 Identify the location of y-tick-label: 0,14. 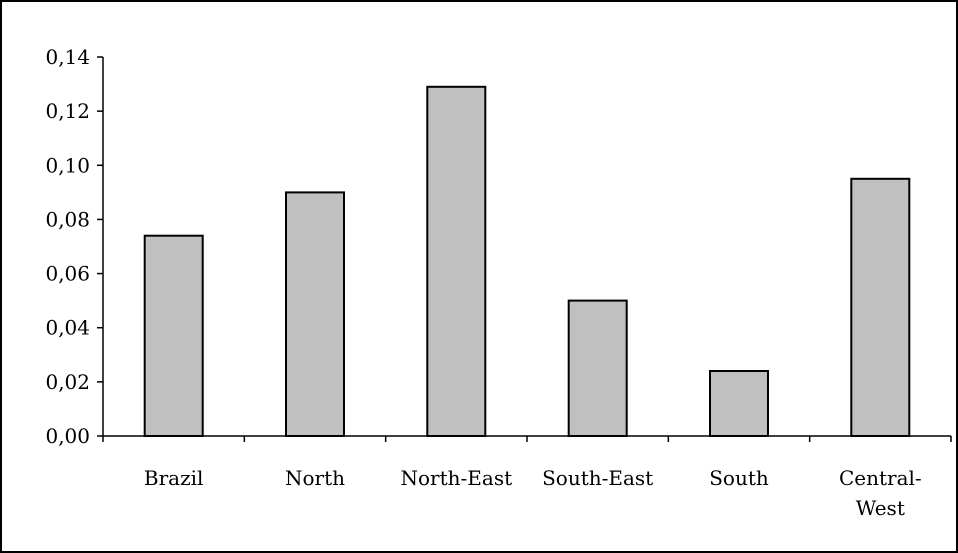
(67, 57).